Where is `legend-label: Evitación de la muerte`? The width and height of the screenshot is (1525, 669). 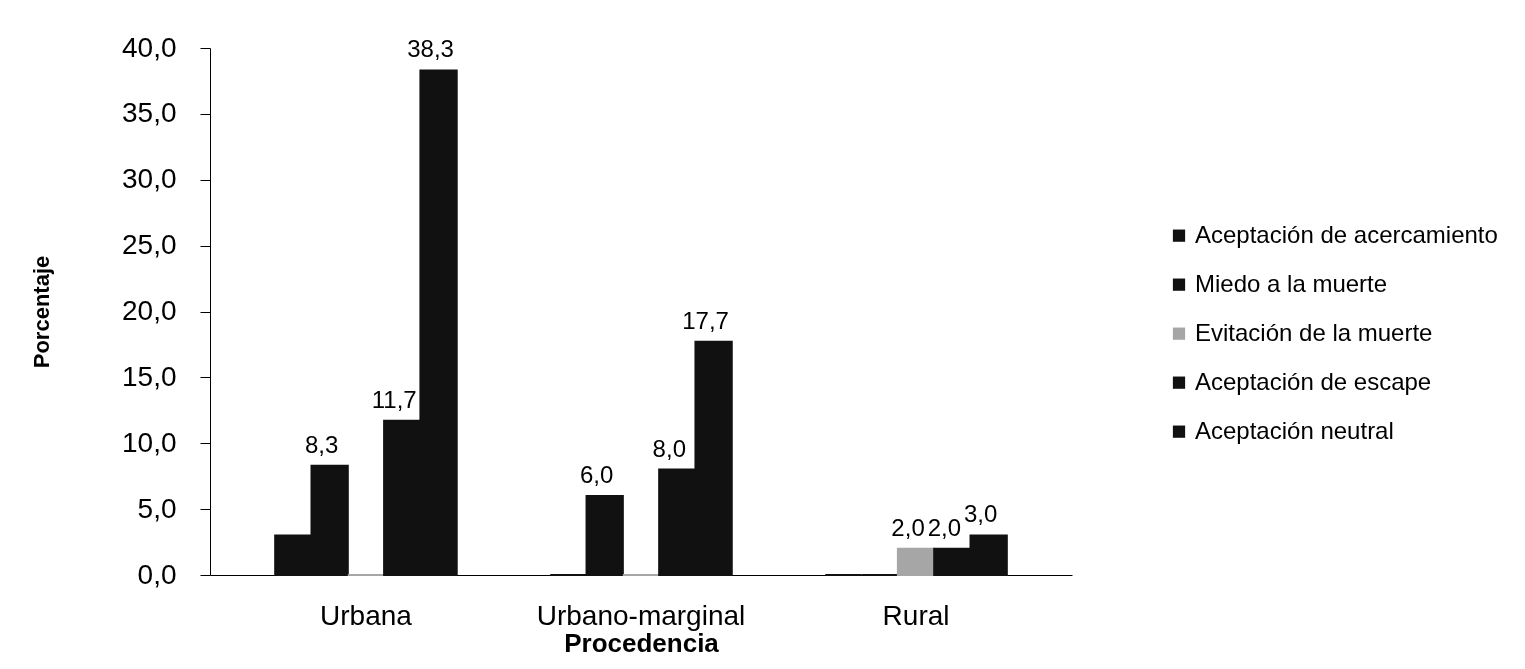 legend-label: Evitación de la muerte is located at coordinates (1314, 332).